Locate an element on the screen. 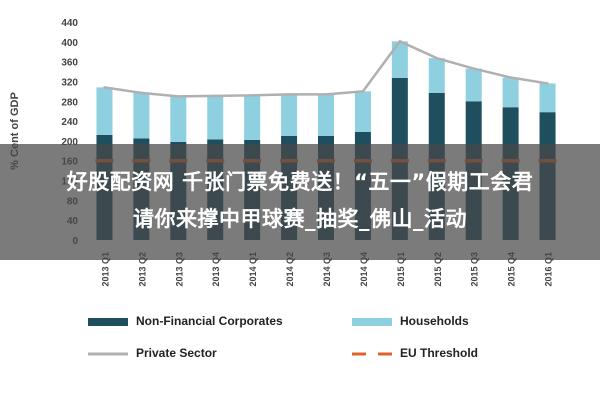  x-tick-label: 2014 Q4 is located at coordinates (364, 269).